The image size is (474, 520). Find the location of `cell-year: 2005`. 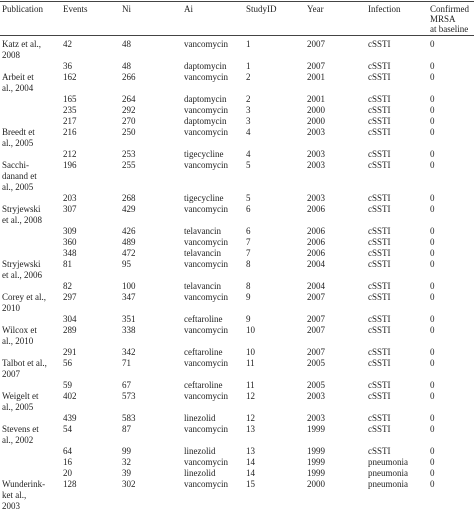

cell-year: 2005 is located at coordinates (316, 385).